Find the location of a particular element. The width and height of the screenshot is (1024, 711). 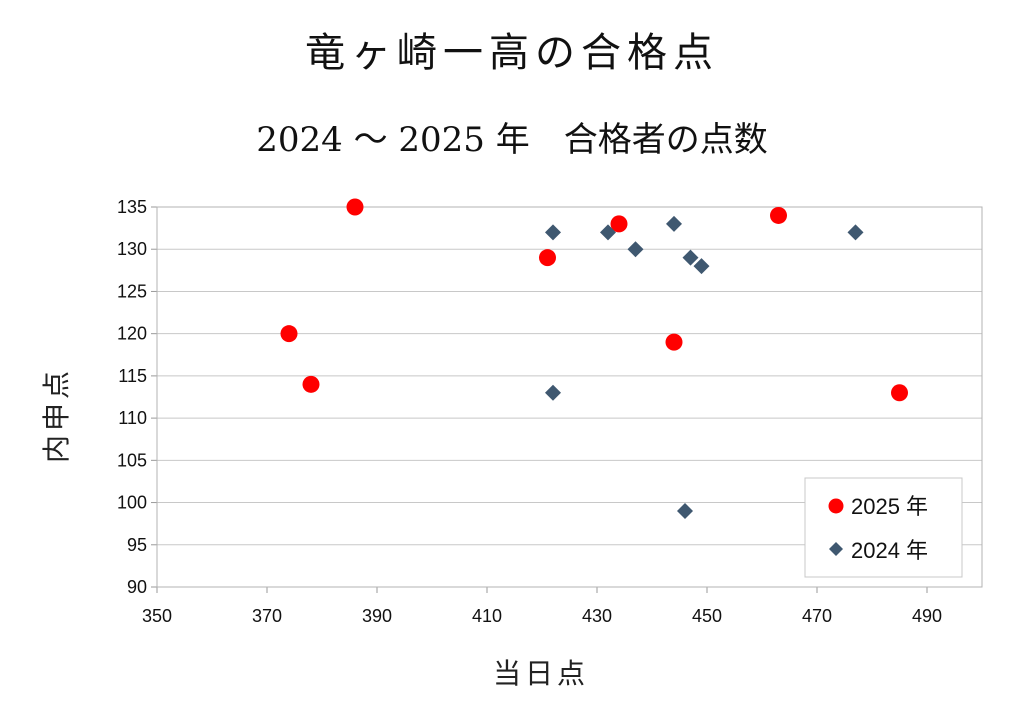

y-tick-label: 130 is located at coordinates (132, 249).